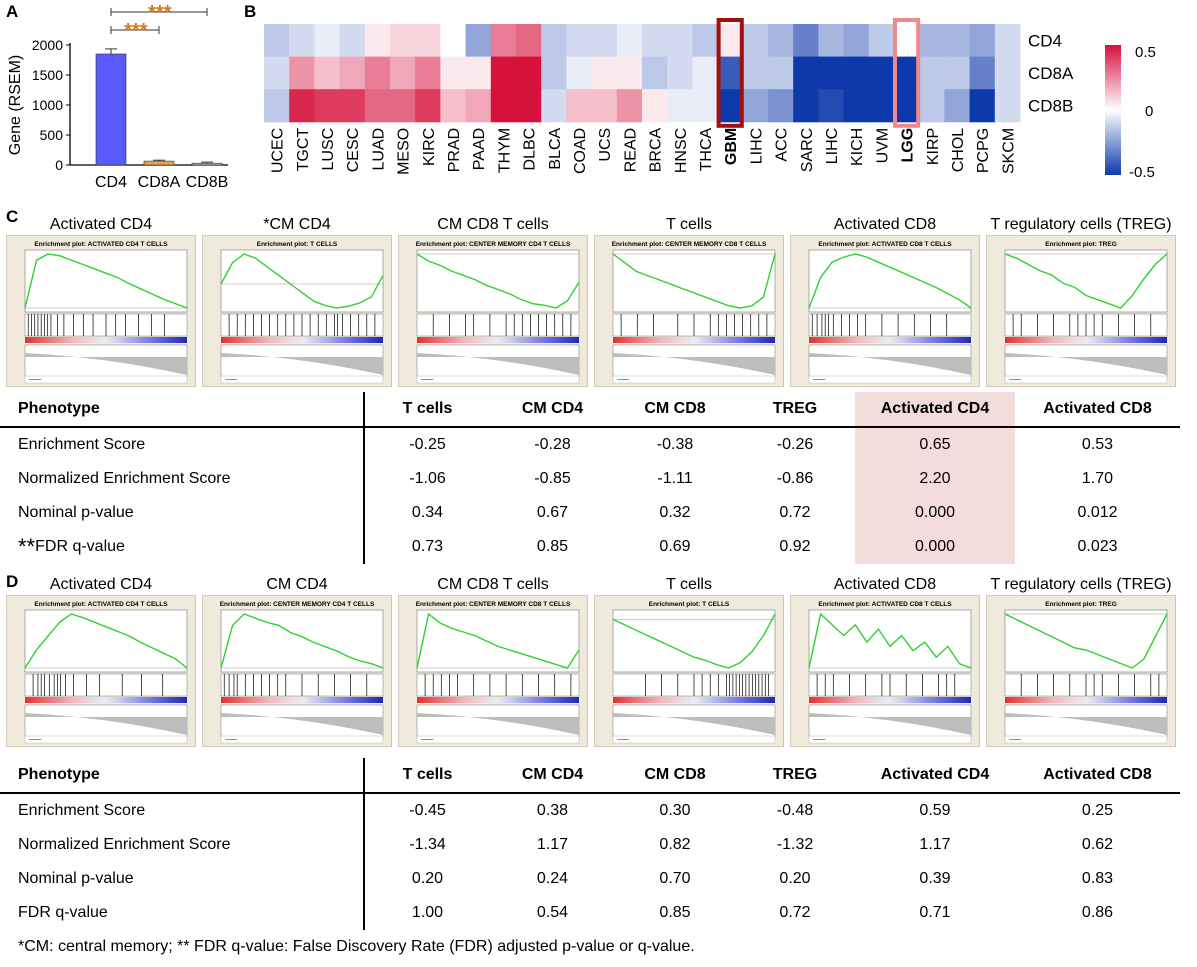 The width and height of the screenshot is (1197, 967). What do you see at coordinates (328, 149) in the screenshot?
I see `heatmap-col-label: LUSC` at bounding box center [328, 149].